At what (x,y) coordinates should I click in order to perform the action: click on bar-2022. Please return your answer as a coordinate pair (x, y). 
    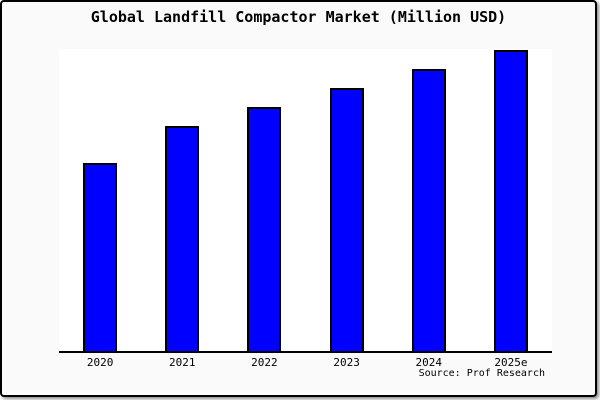
    Looking at the image, I should click on (264, 229).